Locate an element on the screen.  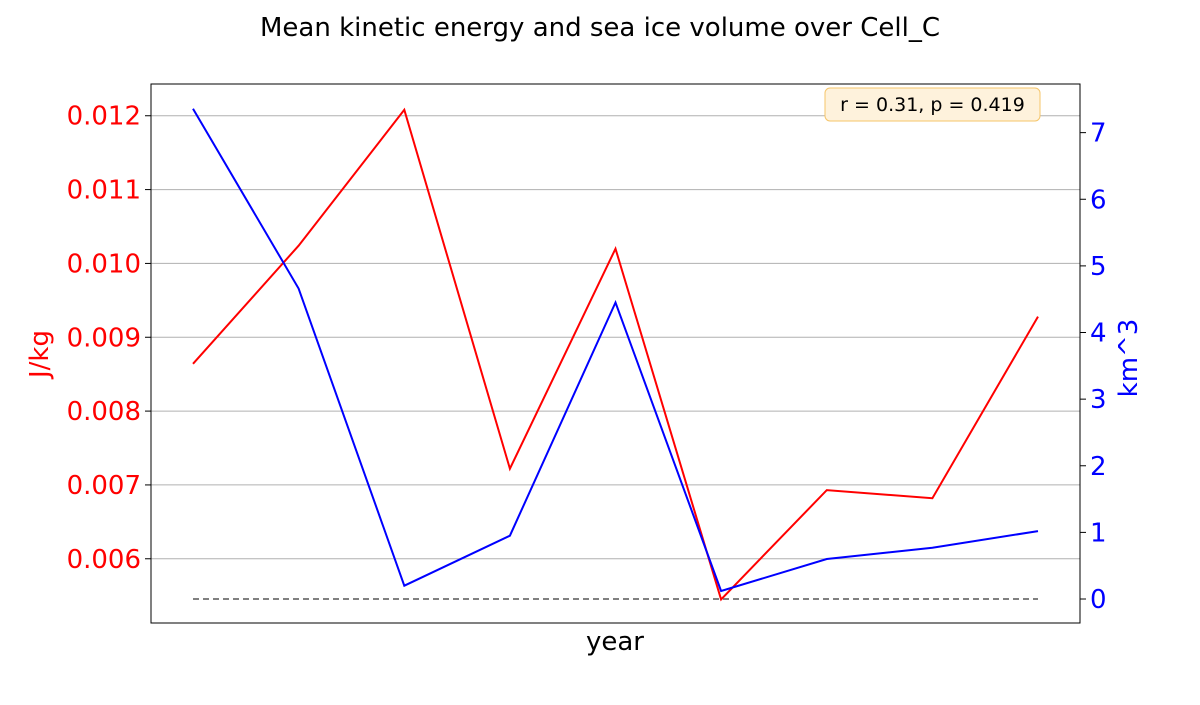
right-tick-label: 0 is located at coordinates (1098, 600).